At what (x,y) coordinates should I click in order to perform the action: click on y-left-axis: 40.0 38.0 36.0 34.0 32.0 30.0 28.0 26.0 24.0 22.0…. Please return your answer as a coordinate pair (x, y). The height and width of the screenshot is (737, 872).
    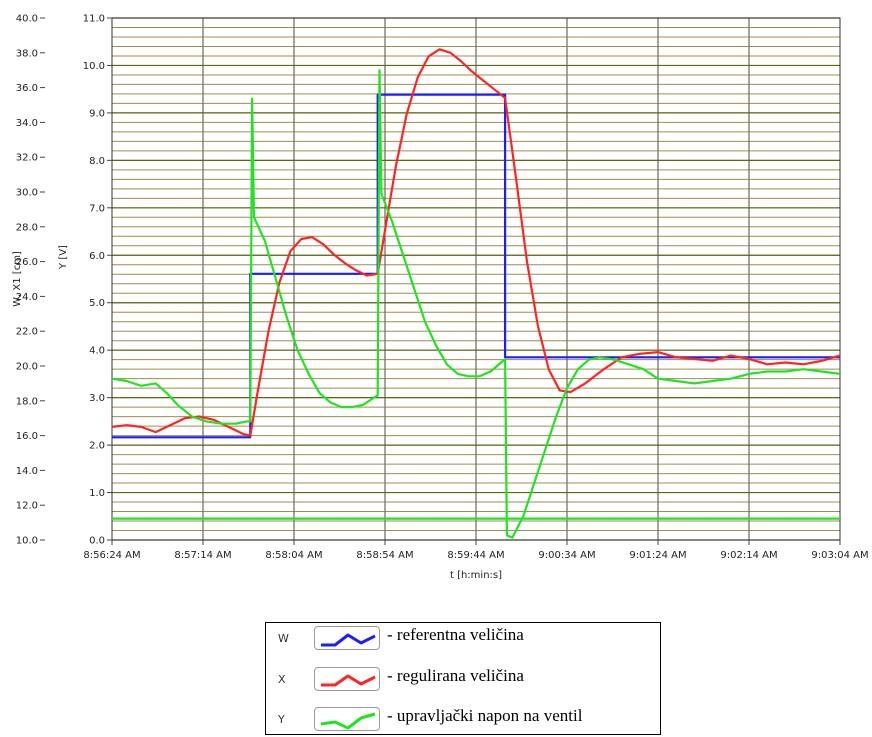
    Looking at the image, I should click on (30, 280).